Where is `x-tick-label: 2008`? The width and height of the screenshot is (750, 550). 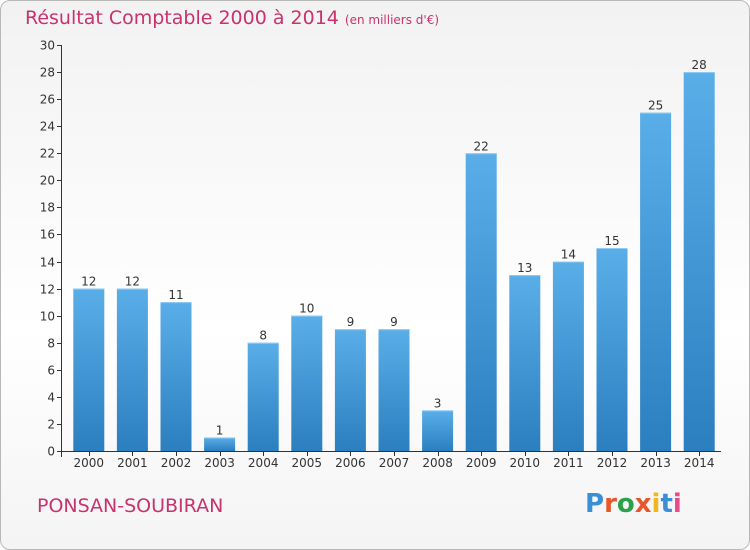 x-tick-label: 2008 is located at coordinates (437, 463).